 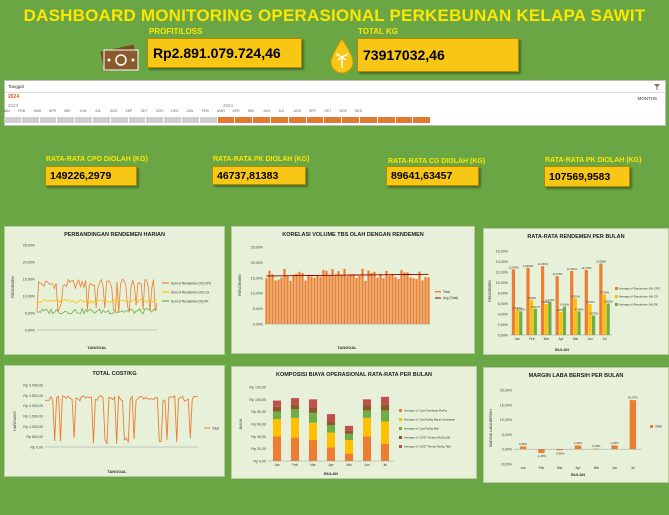 What do you see at coordinates (332, 465) in the screenshot?
I see `x-tick: Apr` at bounding box center [332, 465].